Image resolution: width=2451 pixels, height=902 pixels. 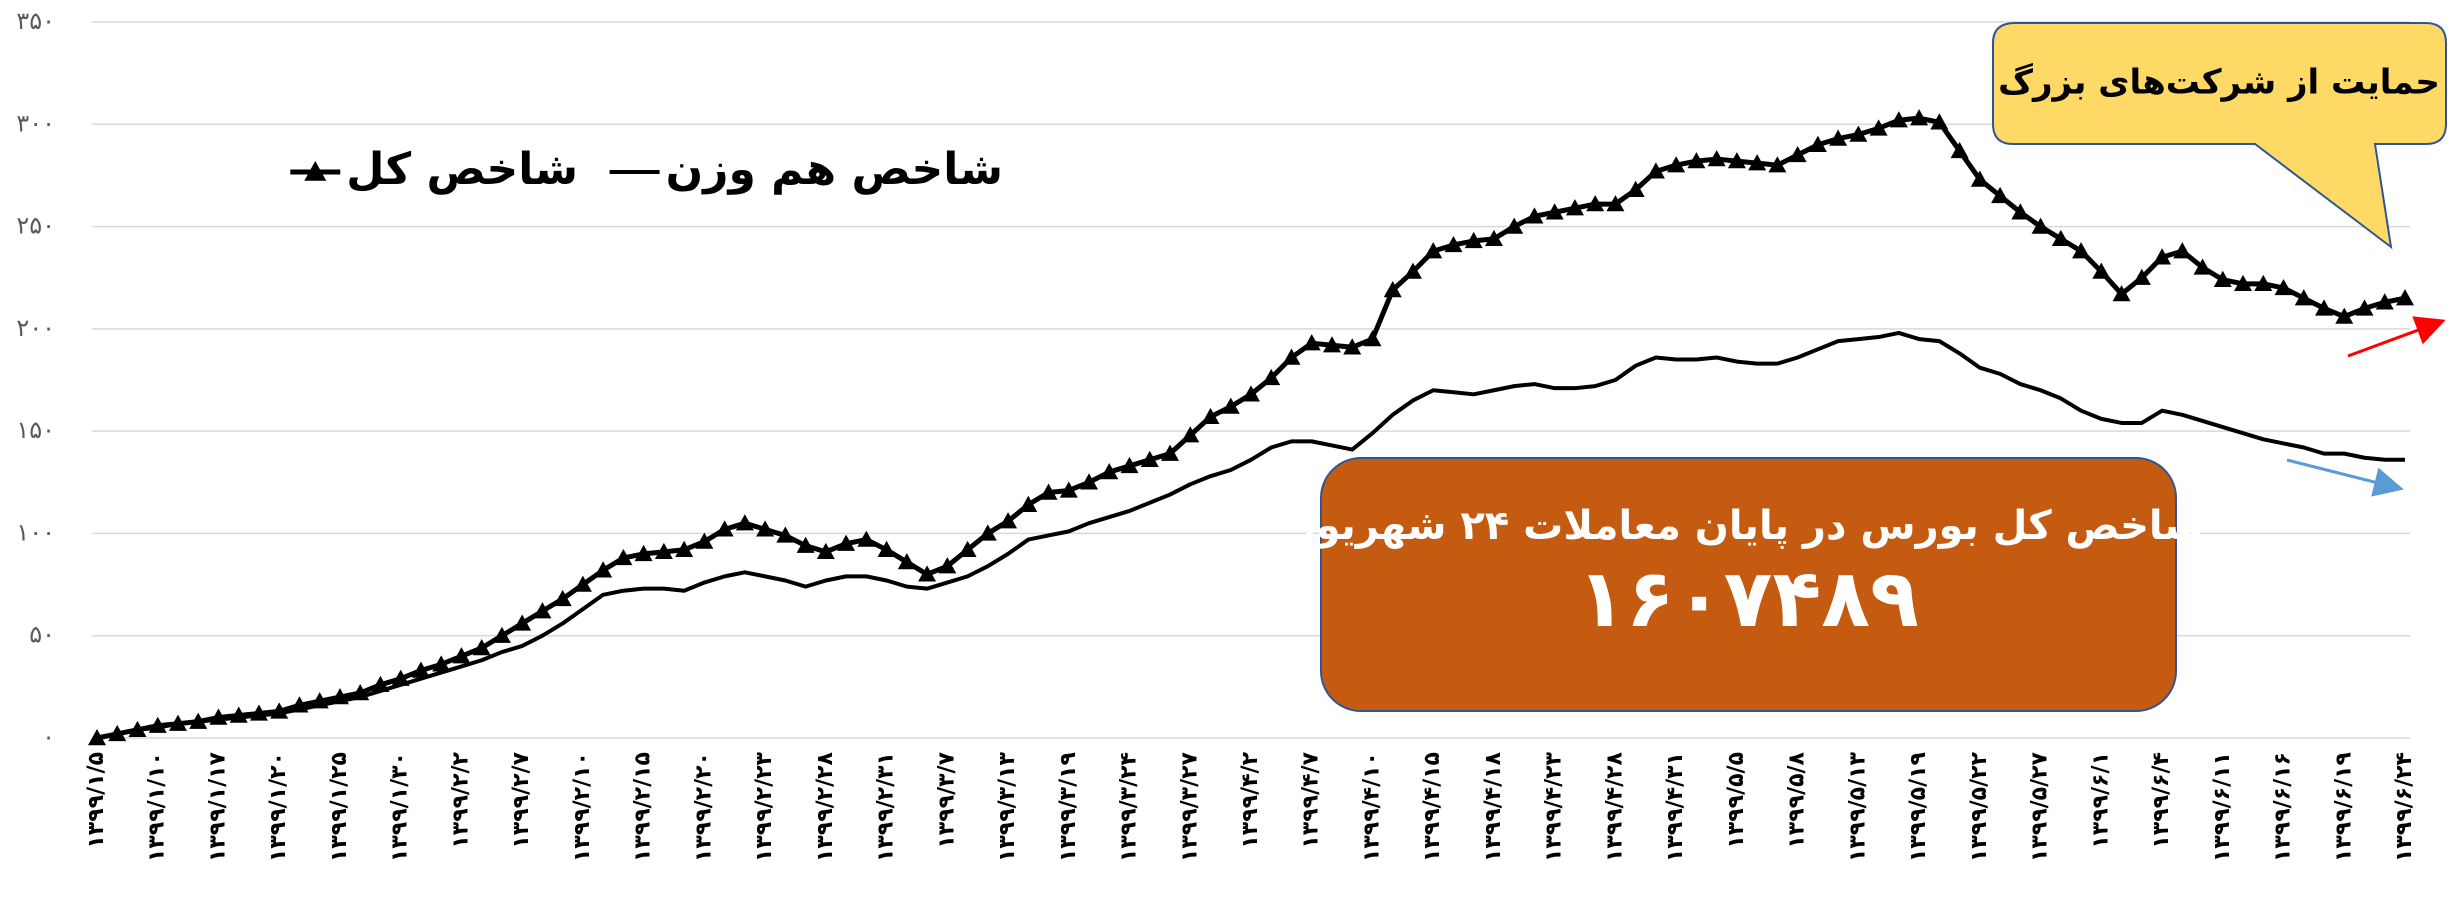 What do you see at coordinates (1432, 807) in the screenshot?
I see `x-tick-label: ۱۳۹۹/۴/۱۵` at bounding box center [1432, 807].